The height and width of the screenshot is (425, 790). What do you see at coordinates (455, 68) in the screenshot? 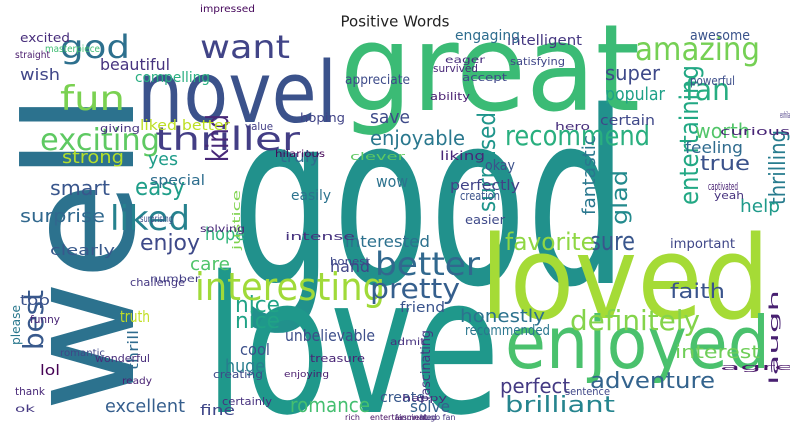
I see `word: survived` at bounding box center [455, 68].